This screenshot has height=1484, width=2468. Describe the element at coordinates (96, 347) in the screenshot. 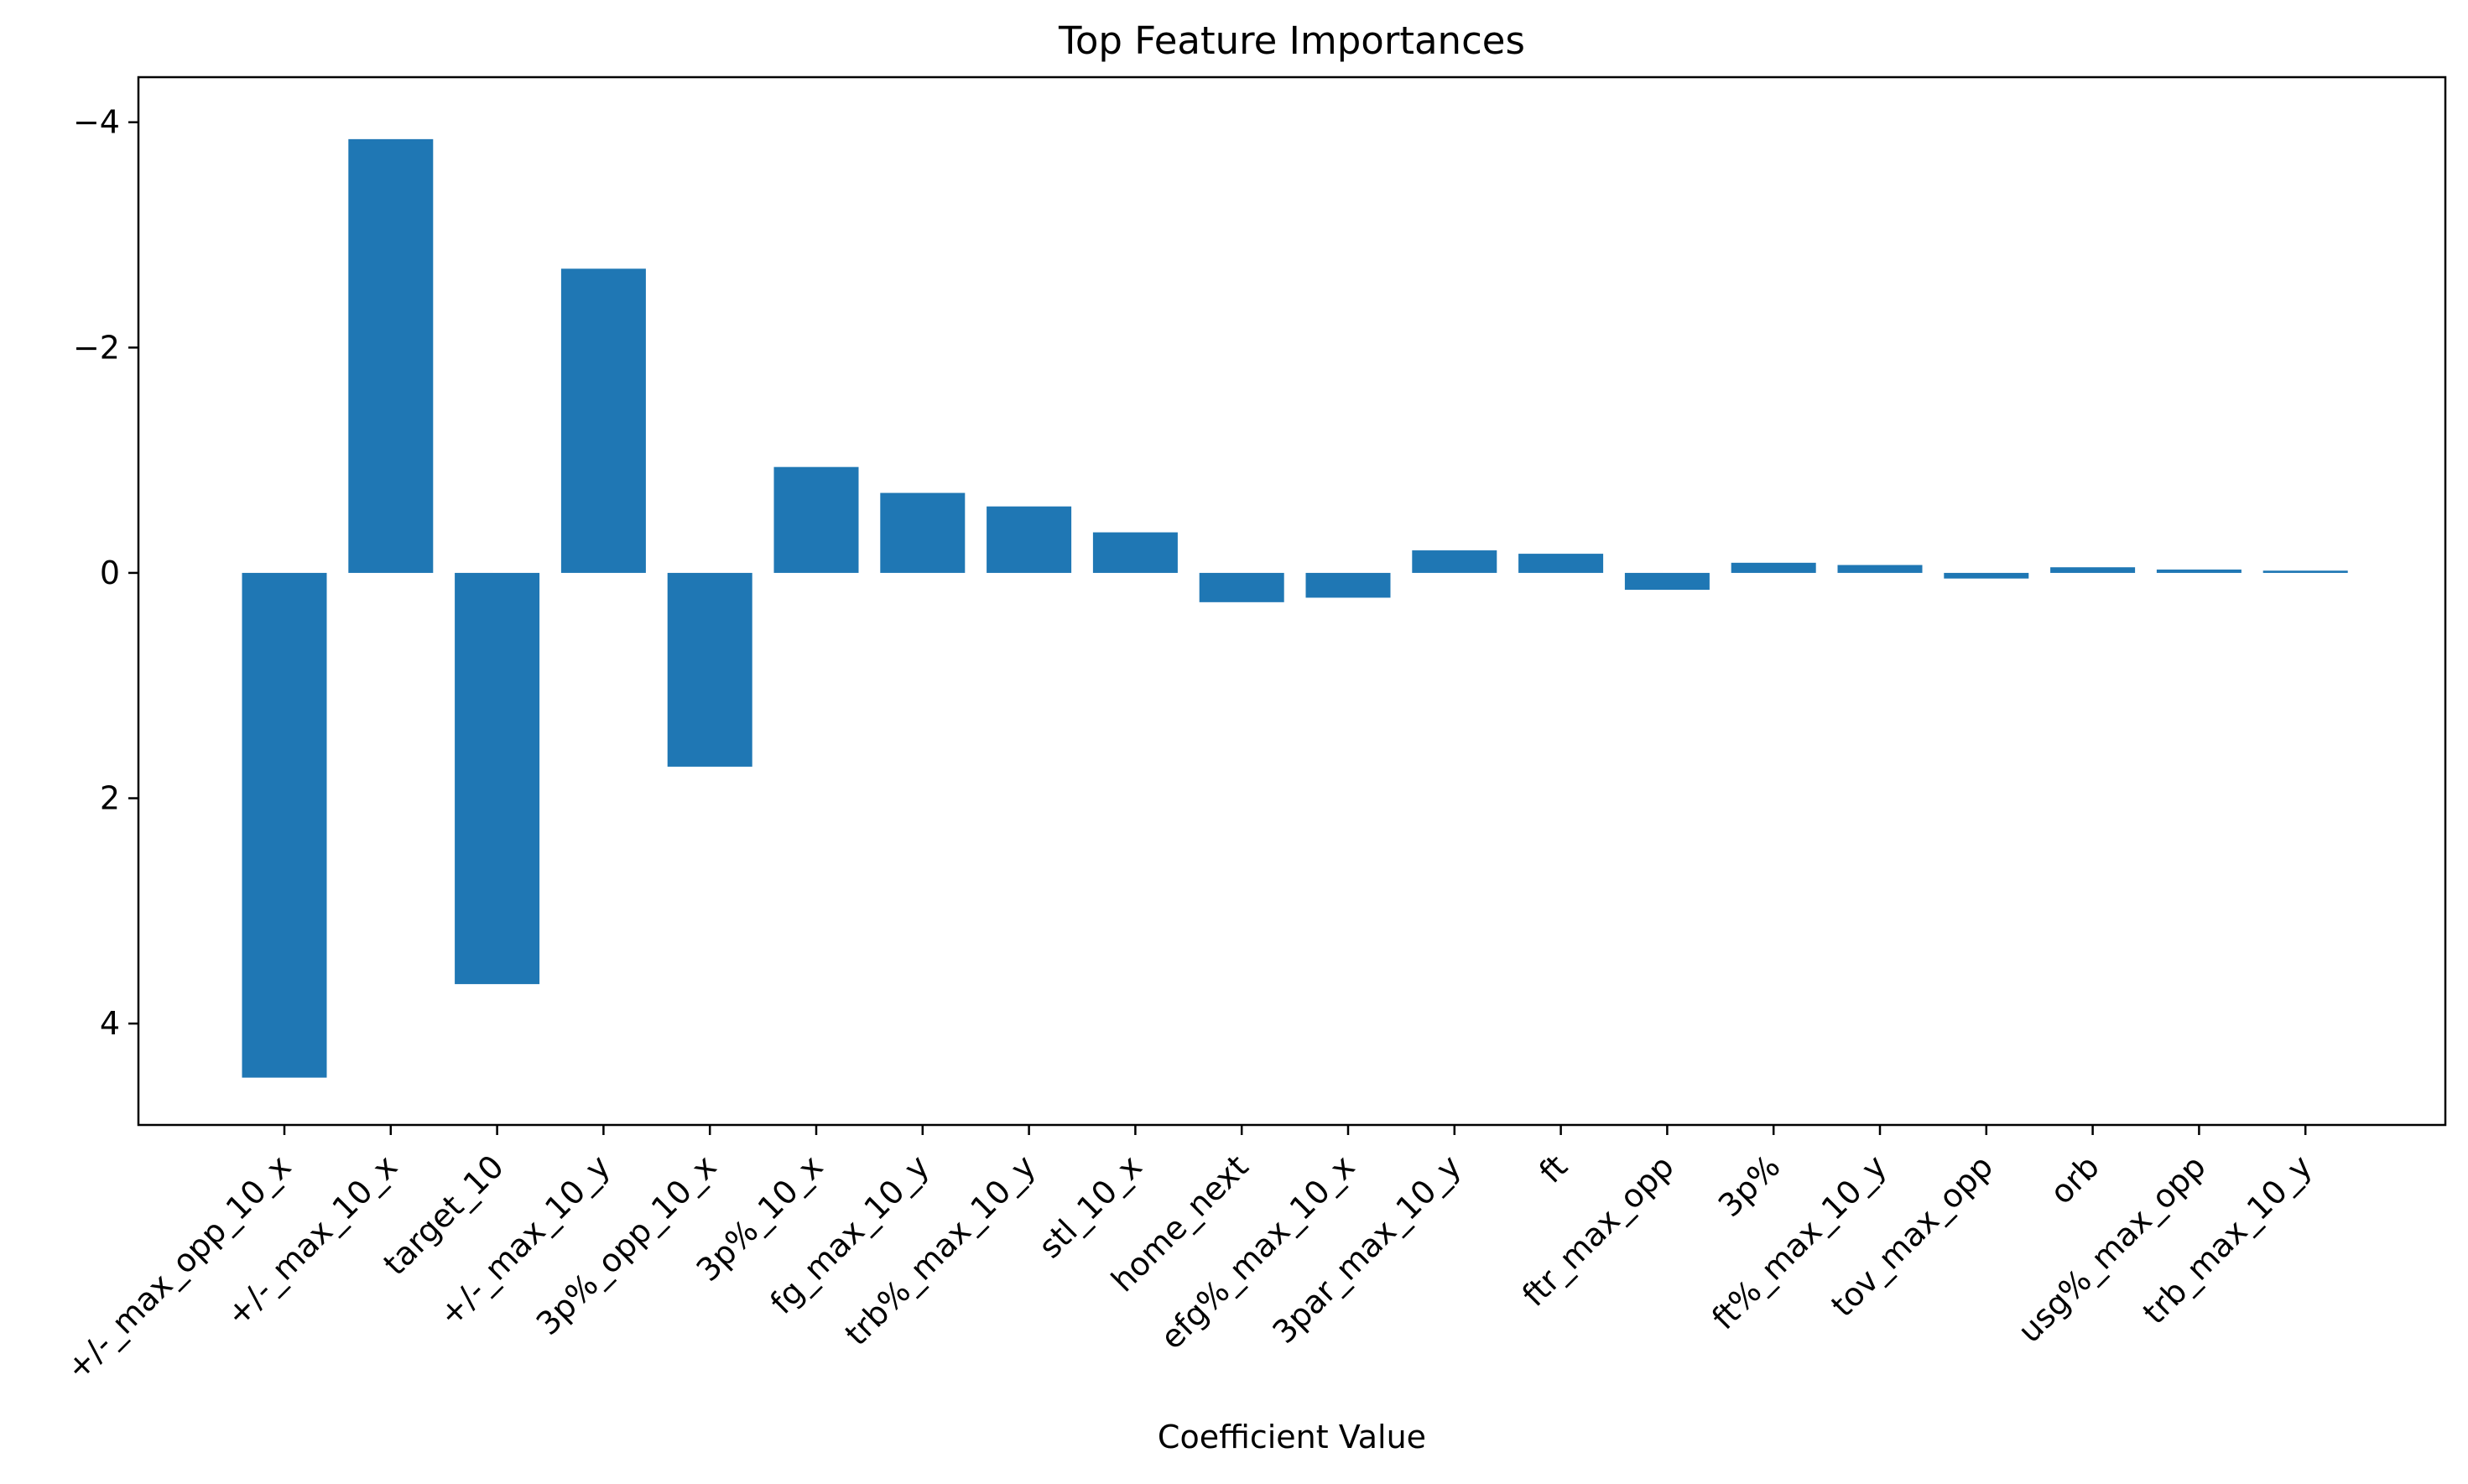

I see `y-tick-label: −2` at that location.